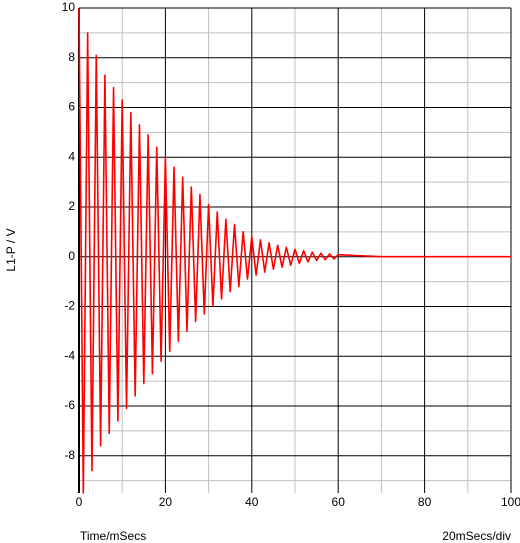 The width and height of the screenshot is (520, 543). Describe the element at coordinates (71, 256) in the screenshot. I see `y-tick-label: 0` at that location.